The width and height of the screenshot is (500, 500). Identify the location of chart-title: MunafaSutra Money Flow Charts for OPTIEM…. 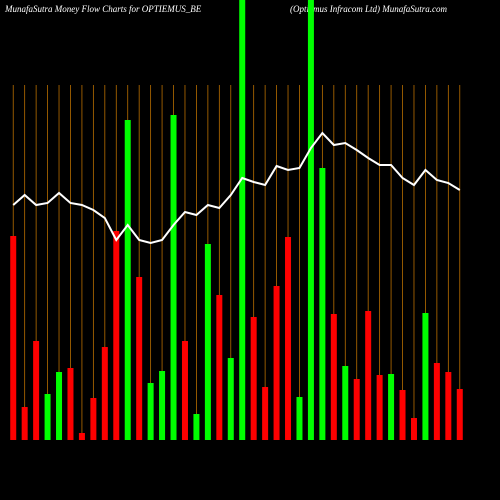
(103, 9).